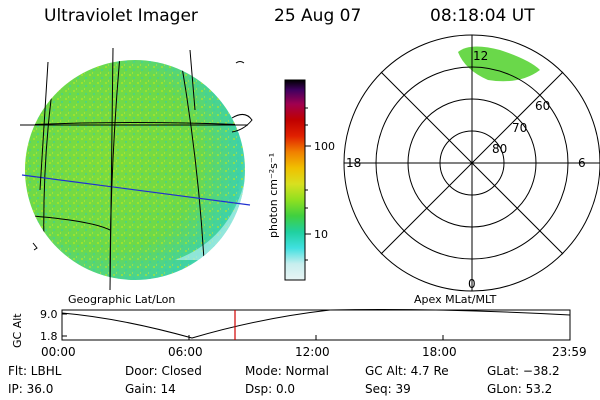 The width and height of the screenshot is (600, 400). Describe the element at coordinates (499, 149) in the screenshot. I see `lat-label-80: 80` at that location.